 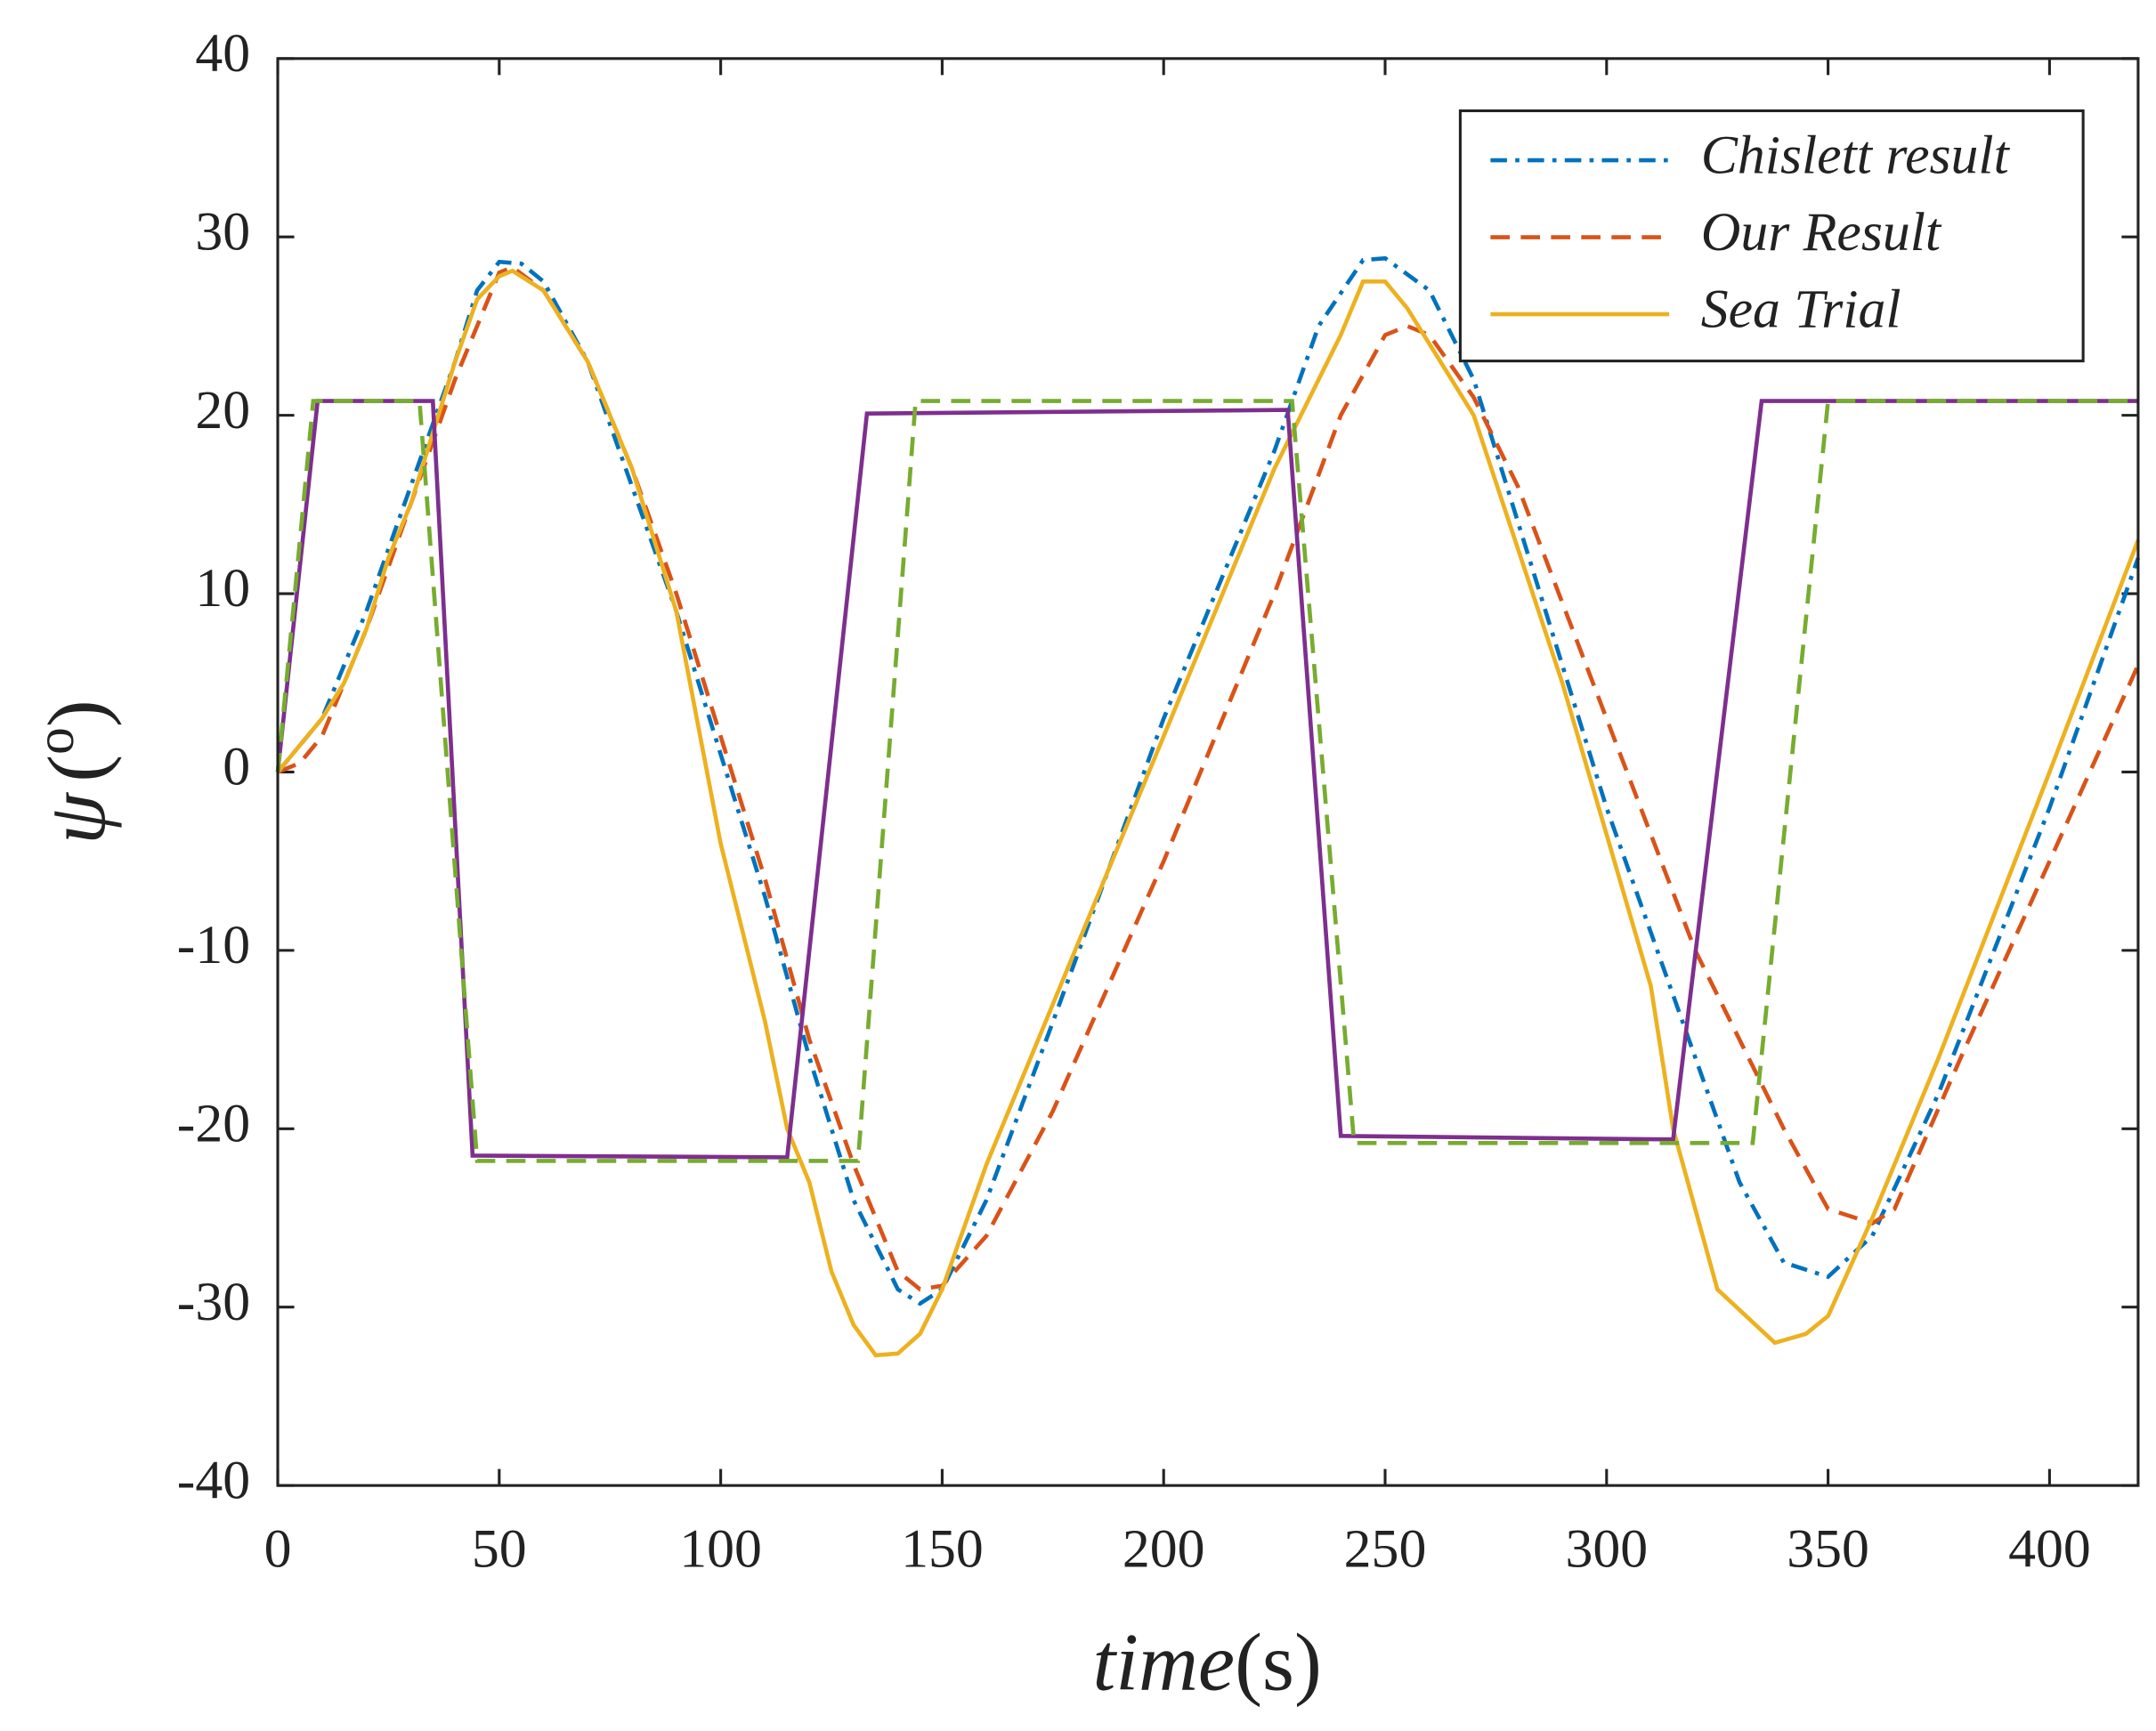 I want to click on y-tick-label: 30, so click(x=222, y=231).